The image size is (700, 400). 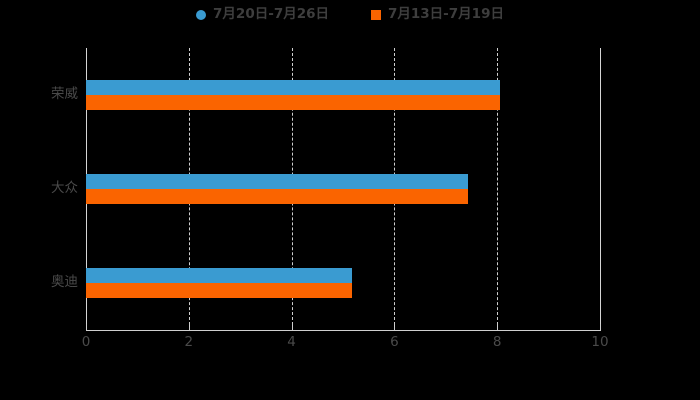 I want to click on legend-marker-square-icon, so click(x=376, y=14).